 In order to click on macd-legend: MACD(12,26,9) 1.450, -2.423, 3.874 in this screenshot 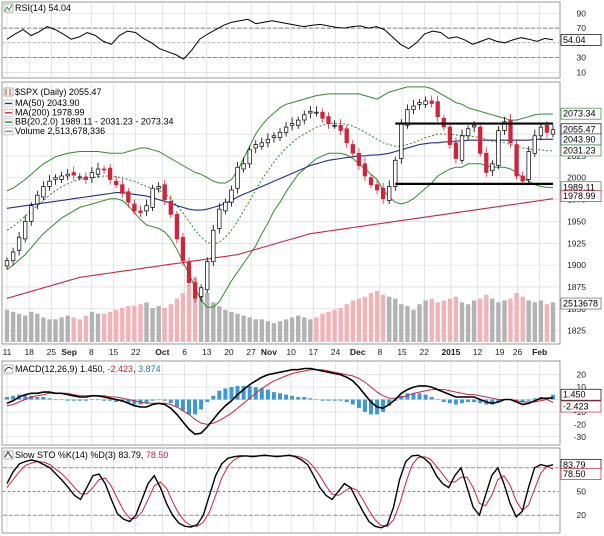, I will do `click(82, 369)`.